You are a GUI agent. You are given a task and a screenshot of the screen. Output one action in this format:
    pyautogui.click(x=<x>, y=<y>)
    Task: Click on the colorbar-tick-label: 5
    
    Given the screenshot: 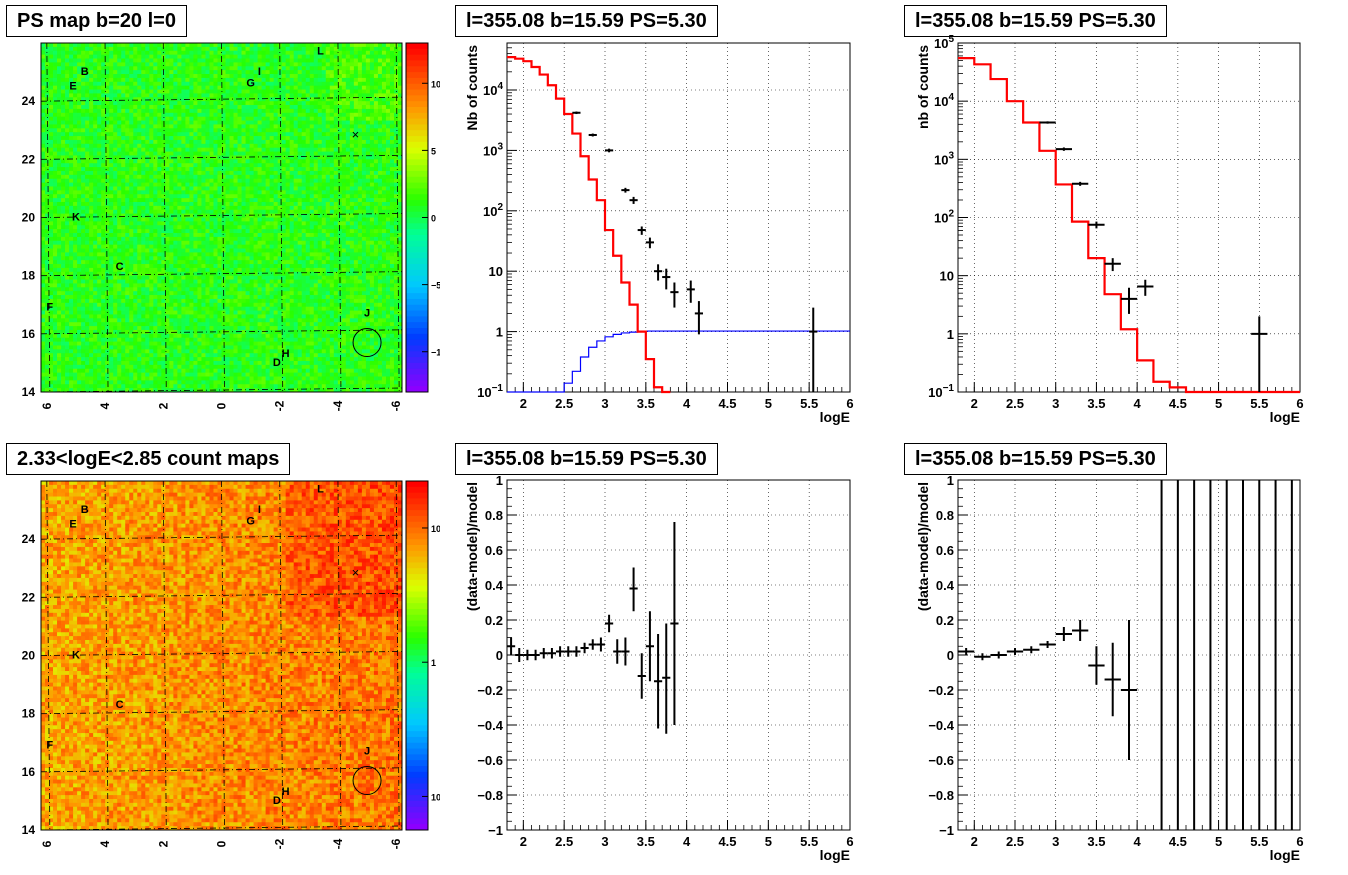 What is the action you would take?
    pyautogui.click(x=433, y=151)
    